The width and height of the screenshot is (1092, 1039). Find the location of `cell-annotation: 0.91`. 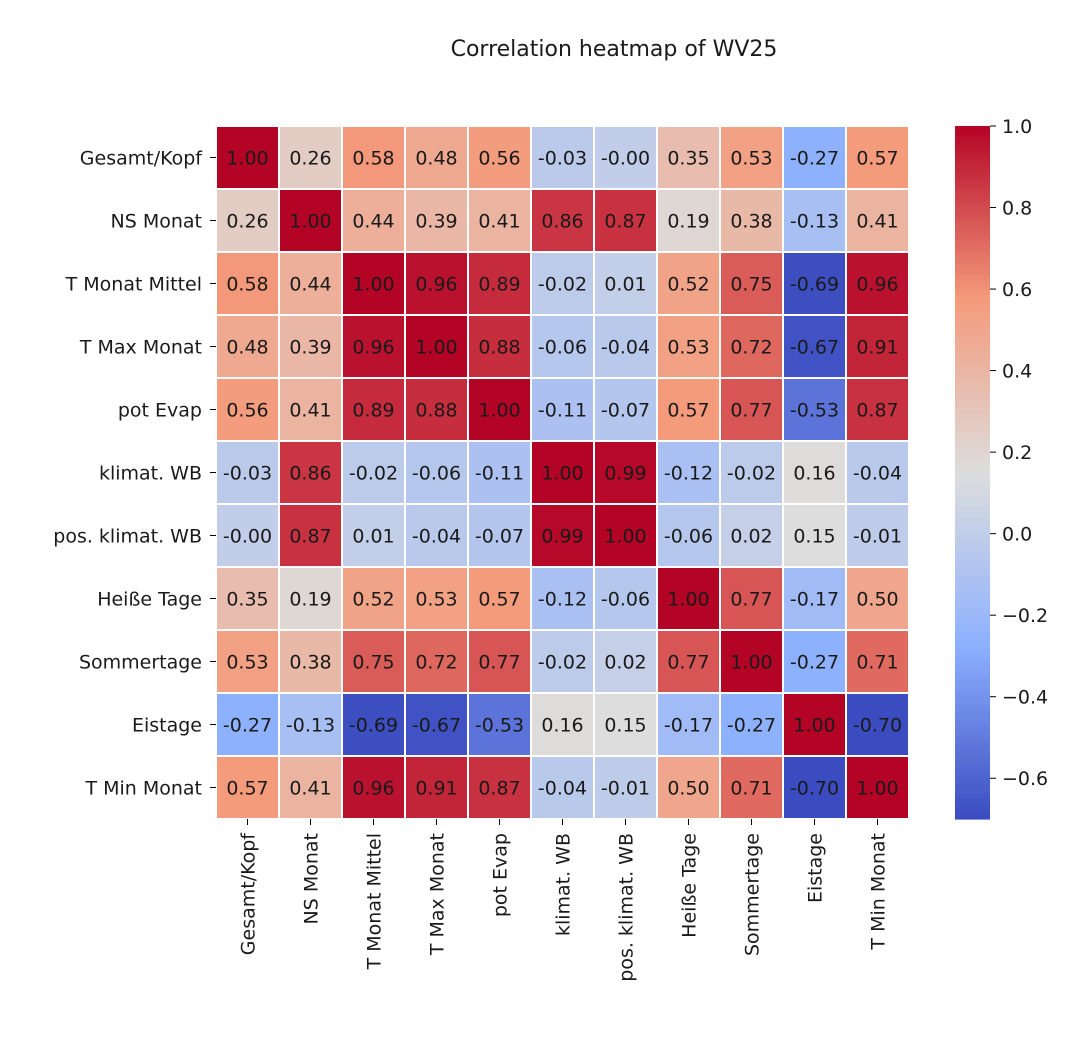

cell-annotation: 0.91 is located at coordinates (877, 348).